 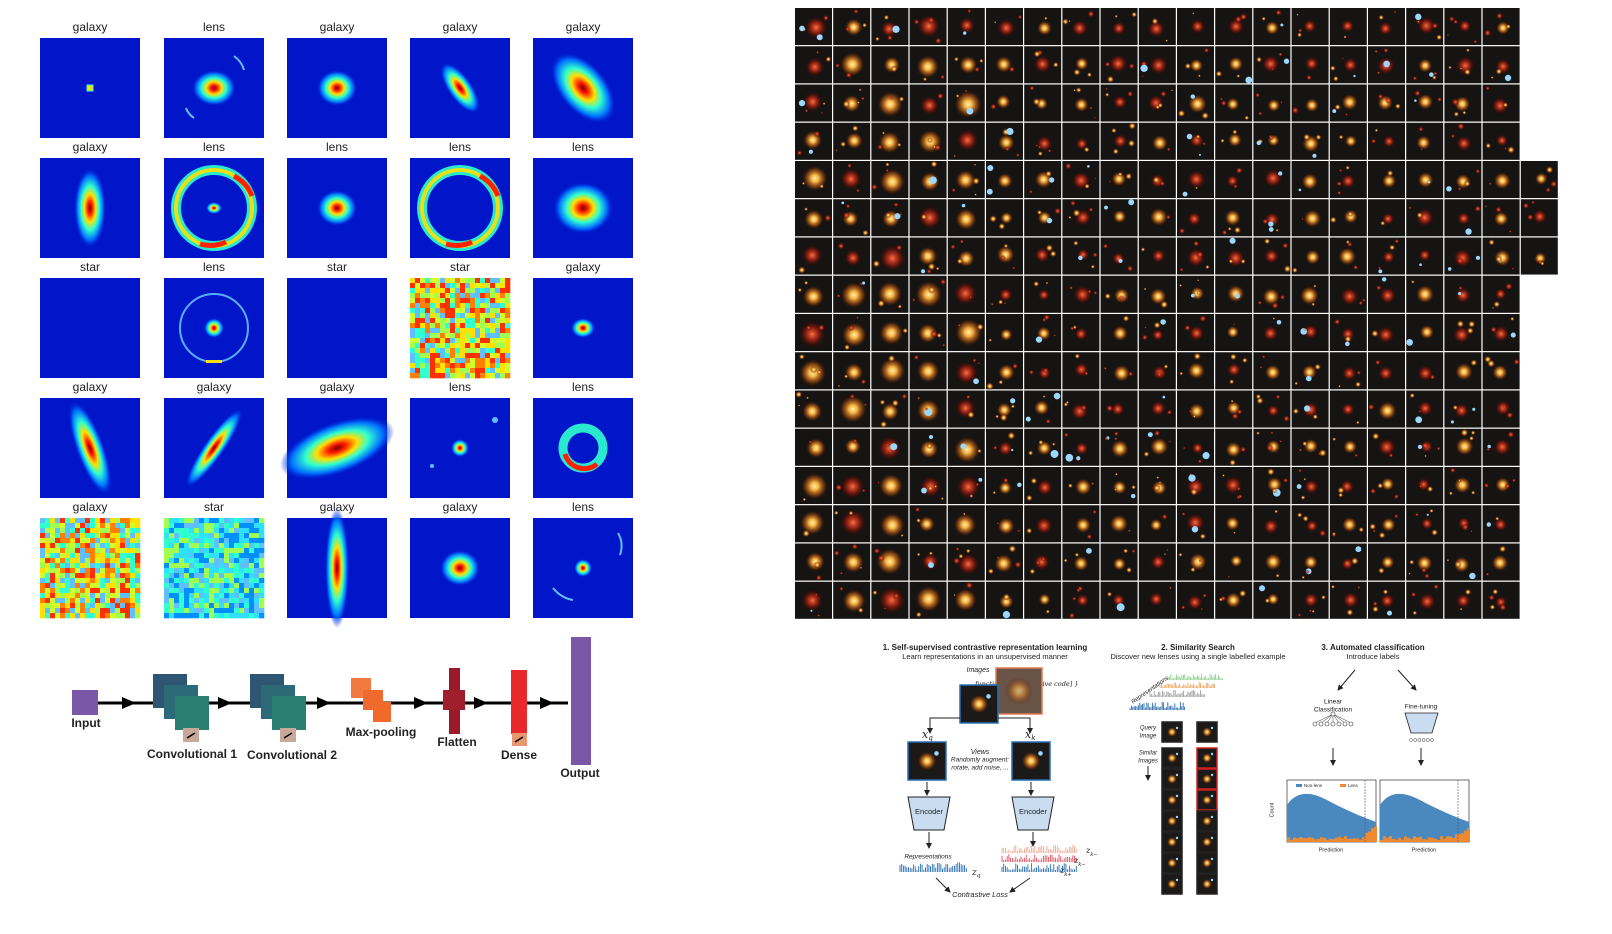 What do you see at coordinates (1172, 758) in the screenshot?
I see `thumb-galaxy` at bounding box center [1172, 758].